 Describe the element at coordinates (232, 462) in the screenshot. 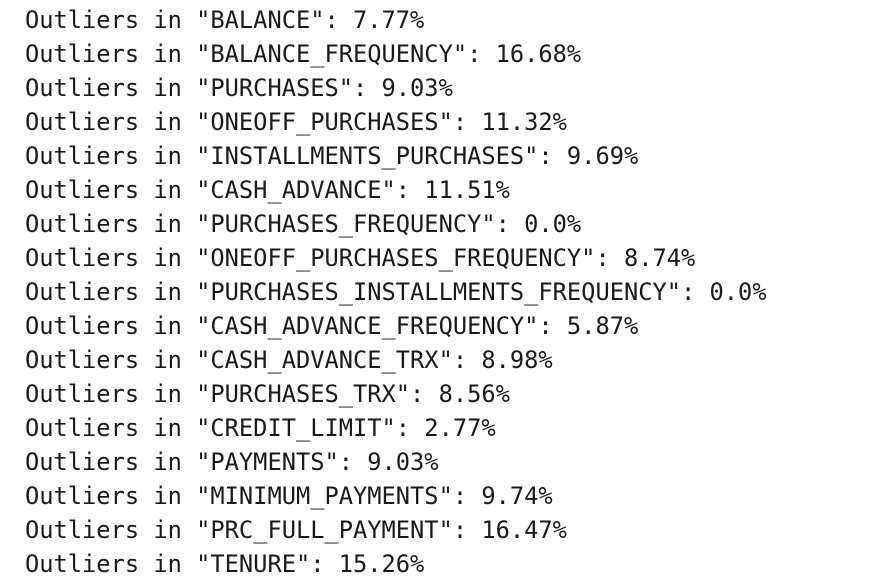

I see `output-line: Outliers in "PAYMENTS": 9.03%` at that location.